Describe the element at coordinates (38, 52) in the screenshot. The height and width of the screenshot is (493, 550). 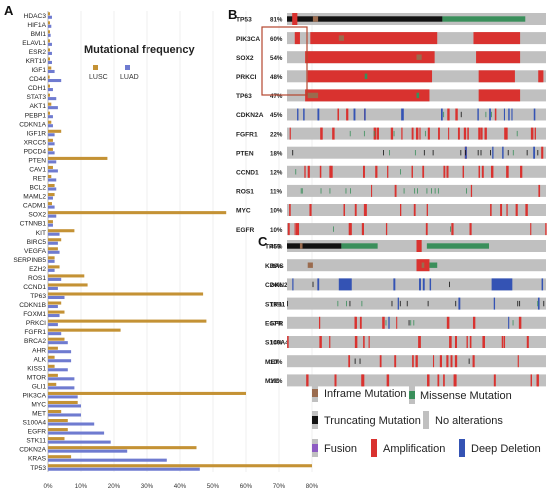
I see `category-label: ESR2` at that location.